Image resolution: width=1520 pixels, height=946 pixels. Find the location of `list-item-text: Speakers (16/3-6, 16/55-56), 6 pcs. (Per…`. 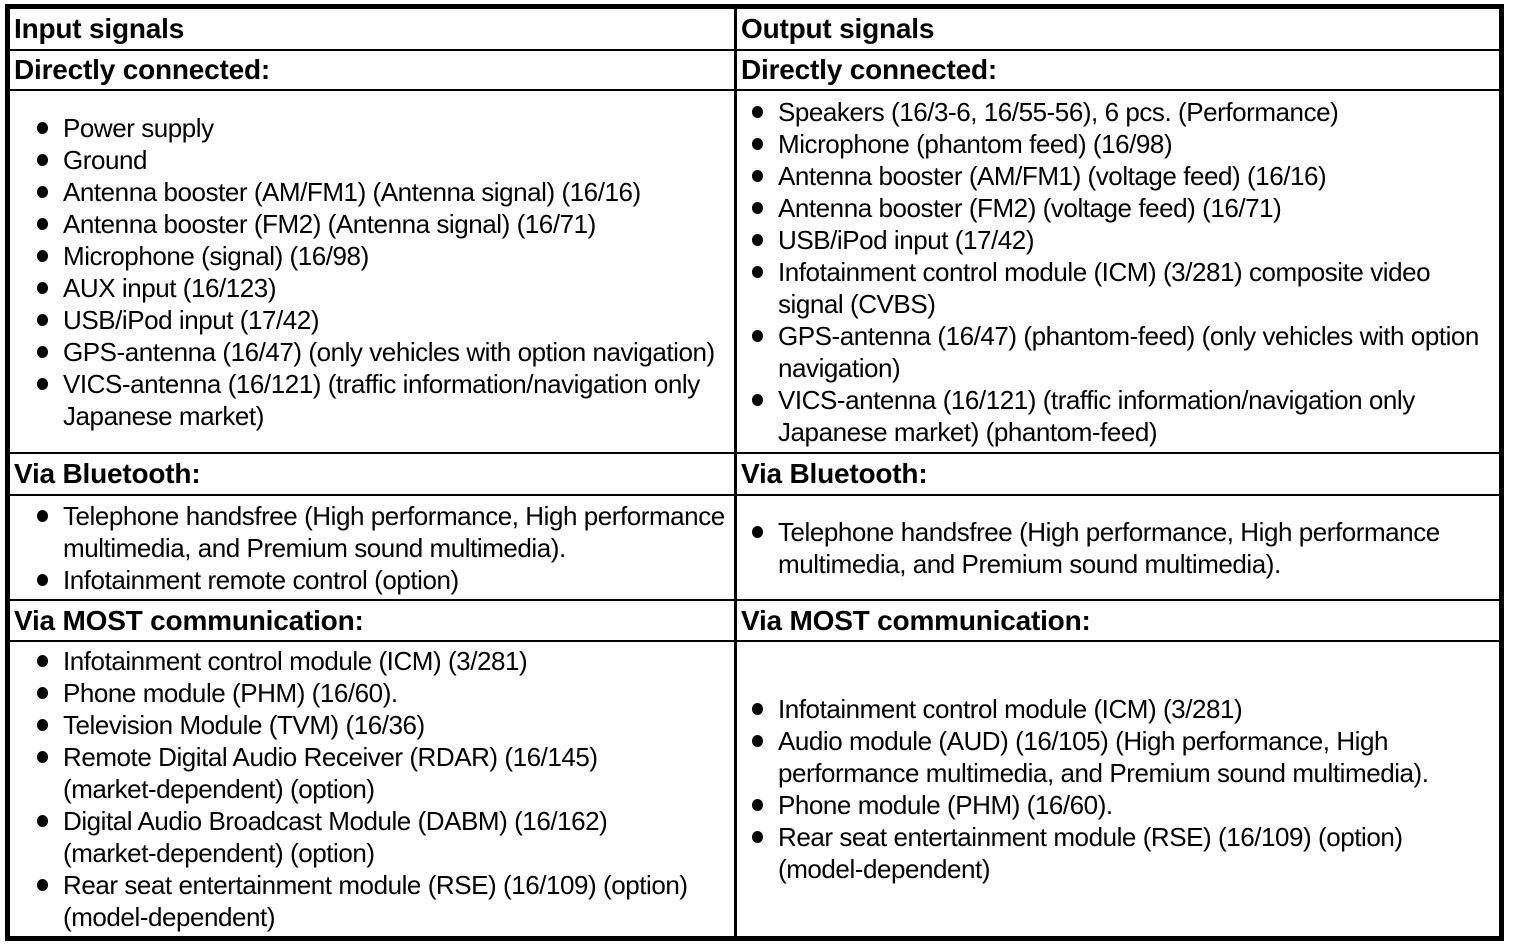

list-item-text: Speakers (16/3-6, 16/55-56), 6 pcs. (Per… is located at coordinates (1136, 112).